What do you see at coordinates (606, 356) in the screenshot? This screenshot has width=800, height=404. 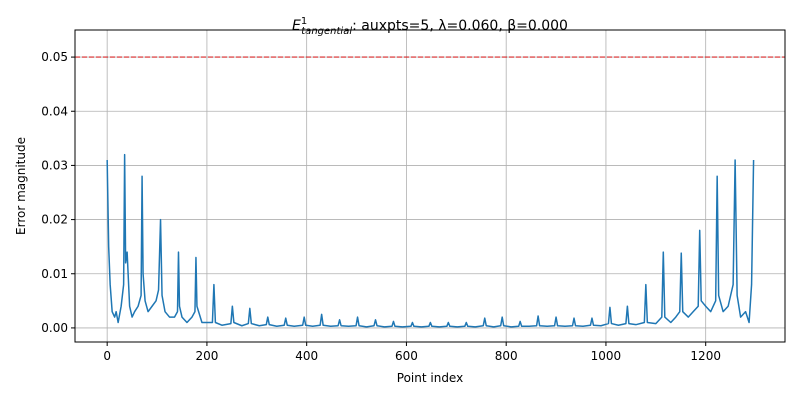 I see `x-tick-label: 1000` at bounding box center [606, 356].